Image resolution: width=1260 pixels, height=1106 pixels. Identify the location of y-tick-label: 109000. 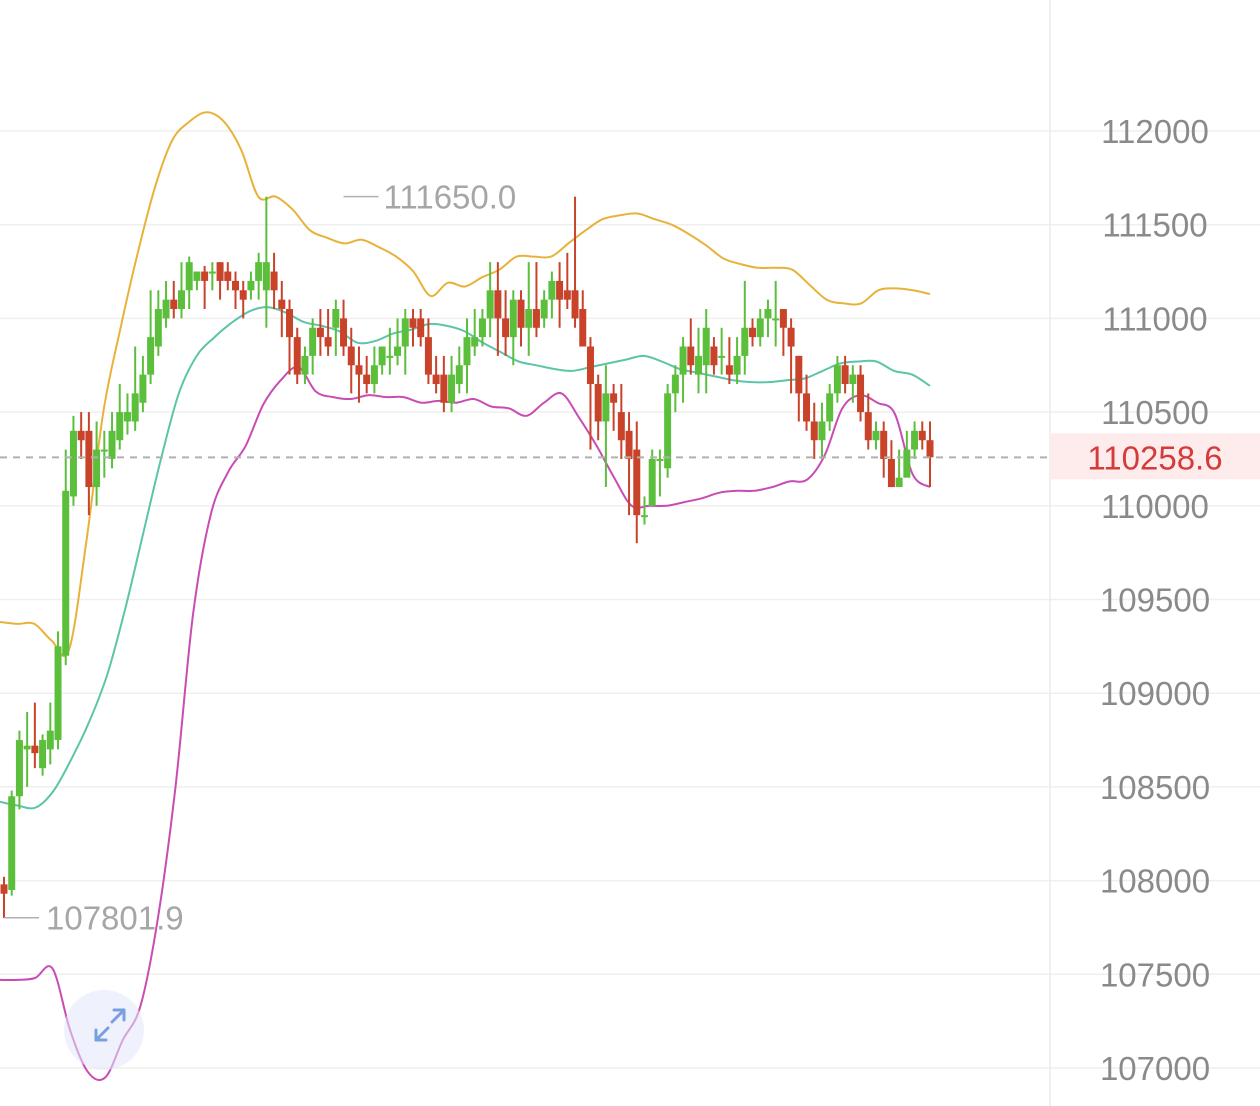
(1155, 693).